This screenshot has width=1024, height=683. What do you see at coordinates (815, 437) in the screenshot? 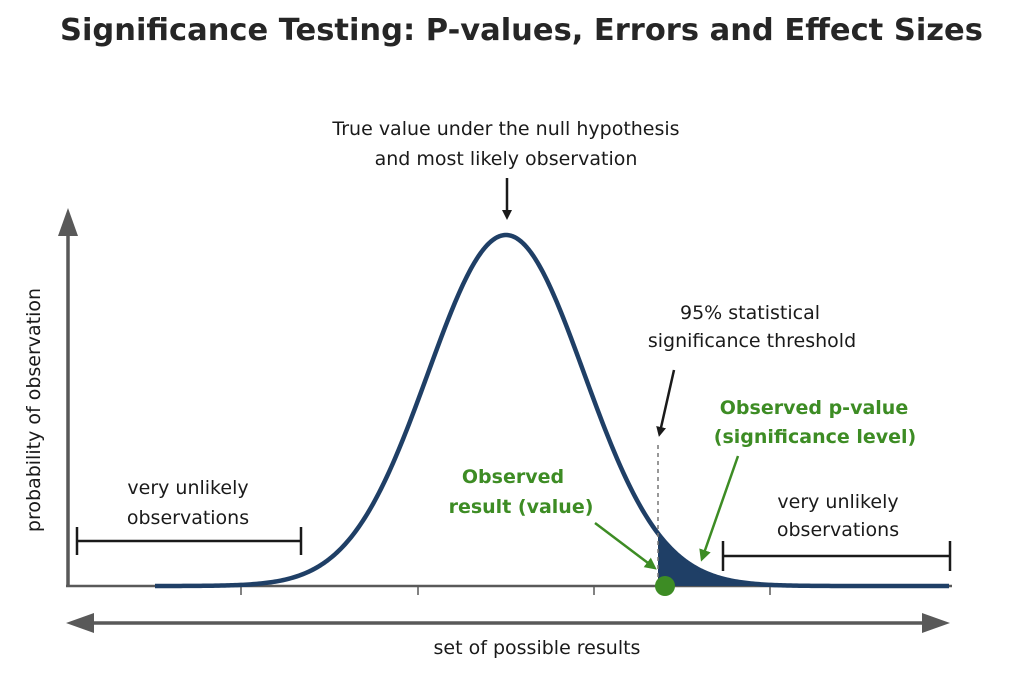
I see `p-value-label-line-2: (significance level)` at bounding box center [815, 437].